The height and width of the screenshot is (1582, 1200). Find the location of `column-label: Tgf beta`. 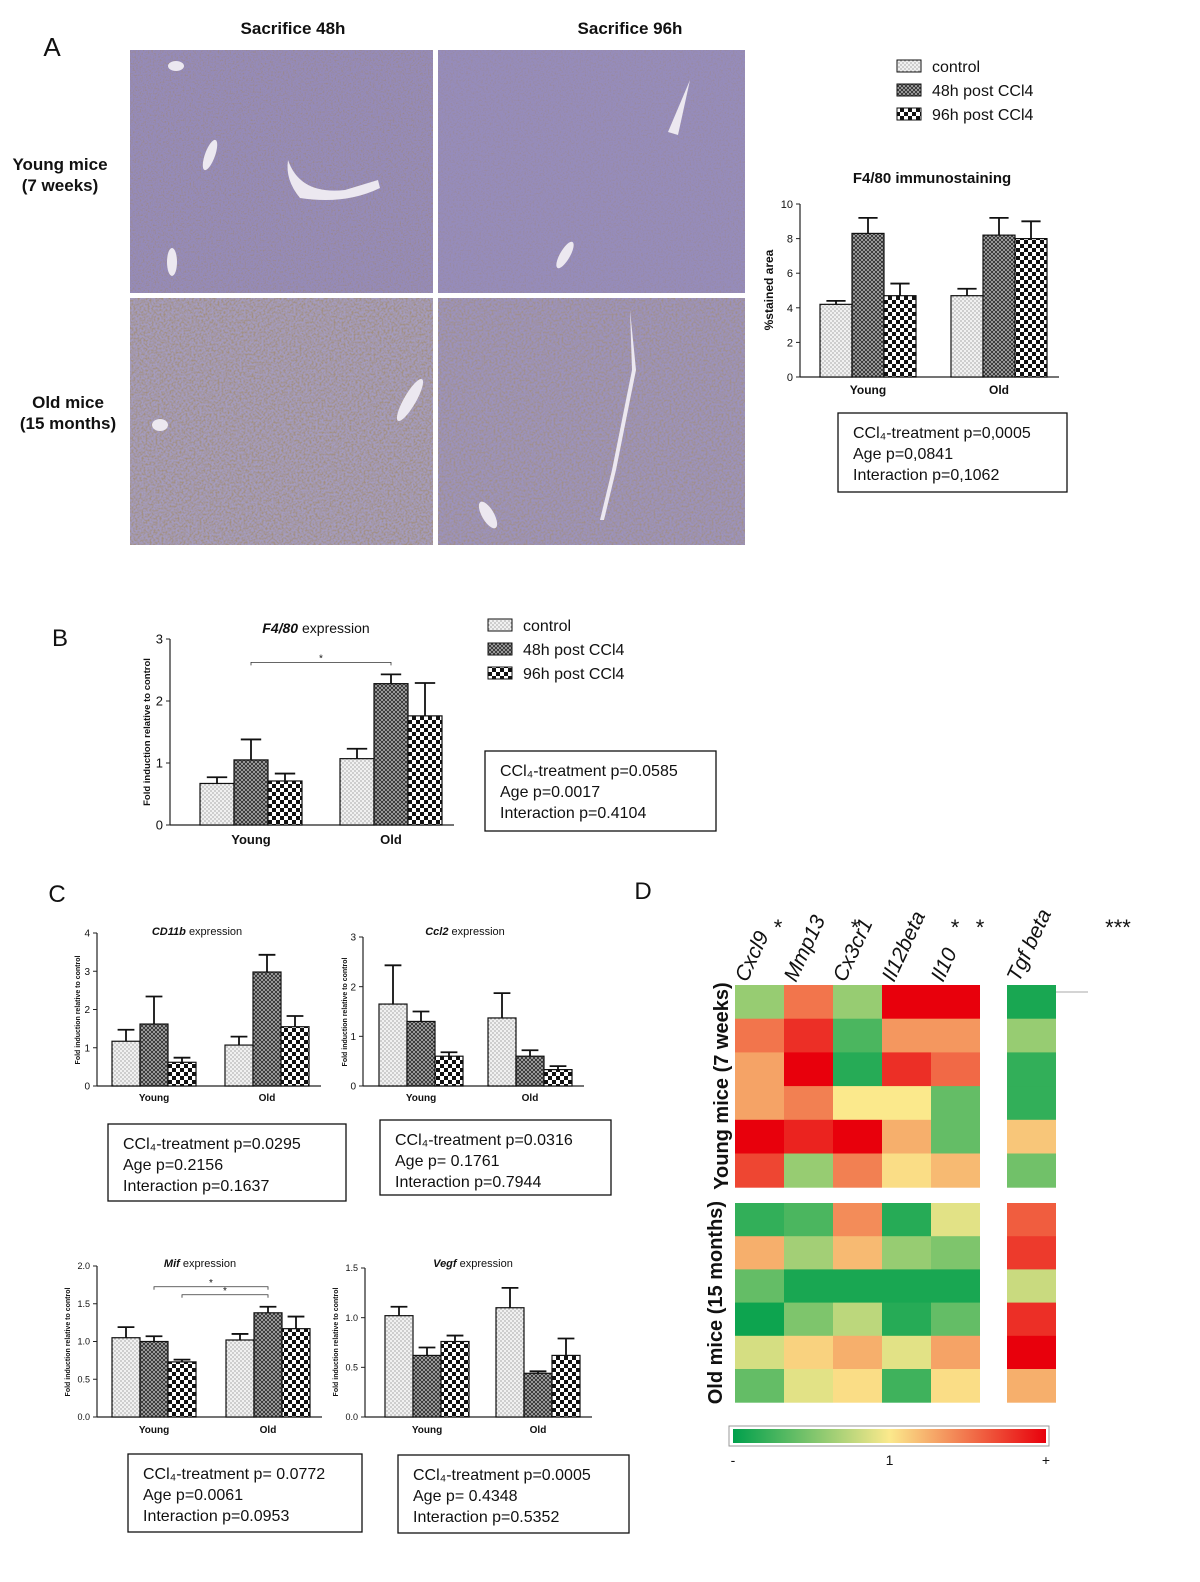

column-label: Tgf beta is located at coordinates (1029, 946).